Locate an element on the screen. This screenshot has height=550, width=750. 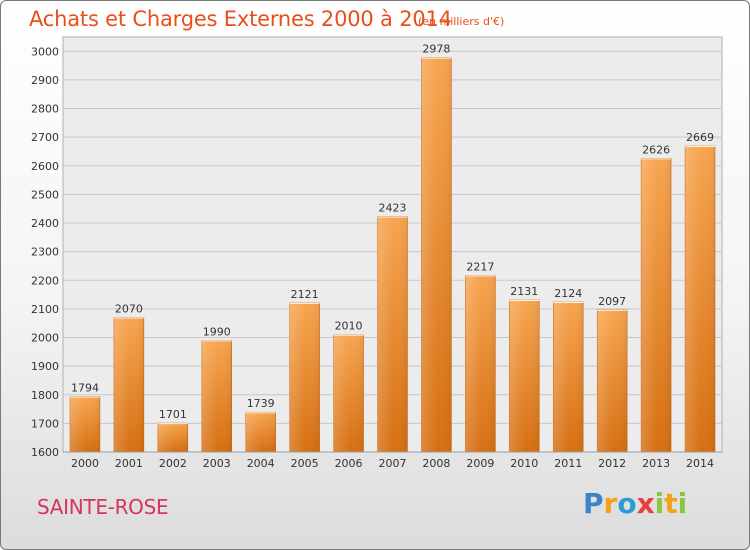
data-label-2004: 1739 is located at coordinates (261, 403).